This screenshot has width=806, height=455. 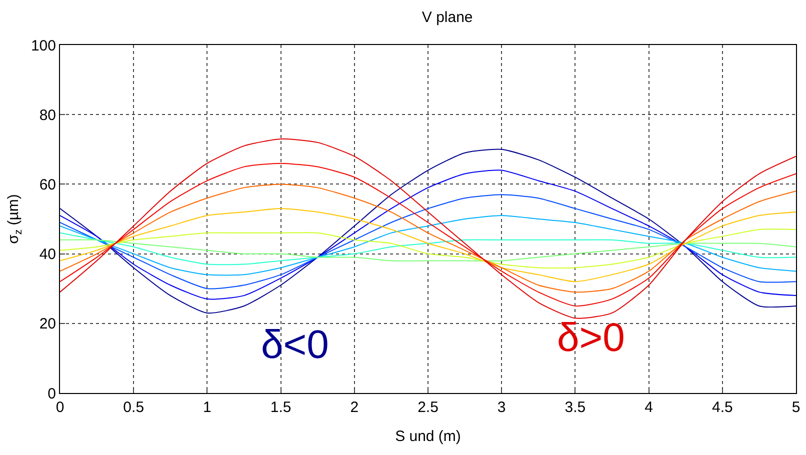 I want to click on chart-title: V plane, so click(x=447, y=17).